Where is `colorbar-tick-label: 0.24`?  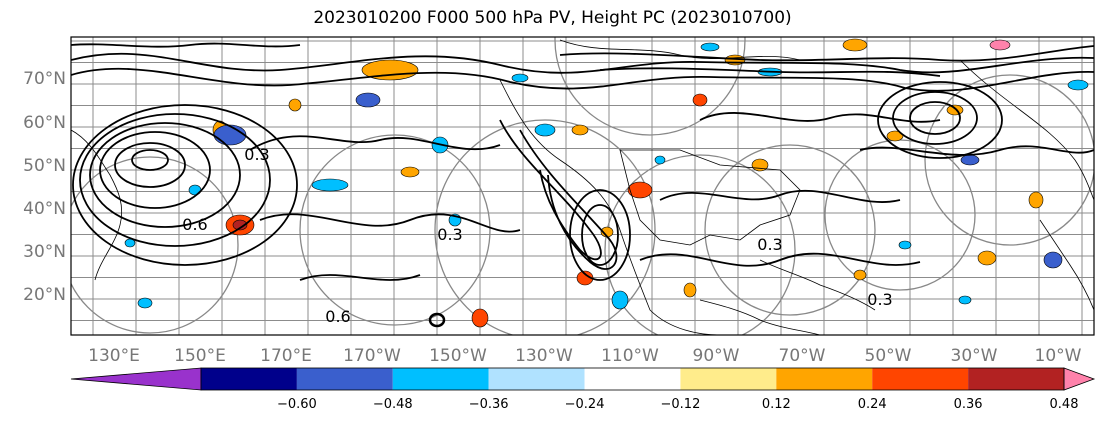 colorbar-tick-label: 0.24 is located at coordinates (872, 404).